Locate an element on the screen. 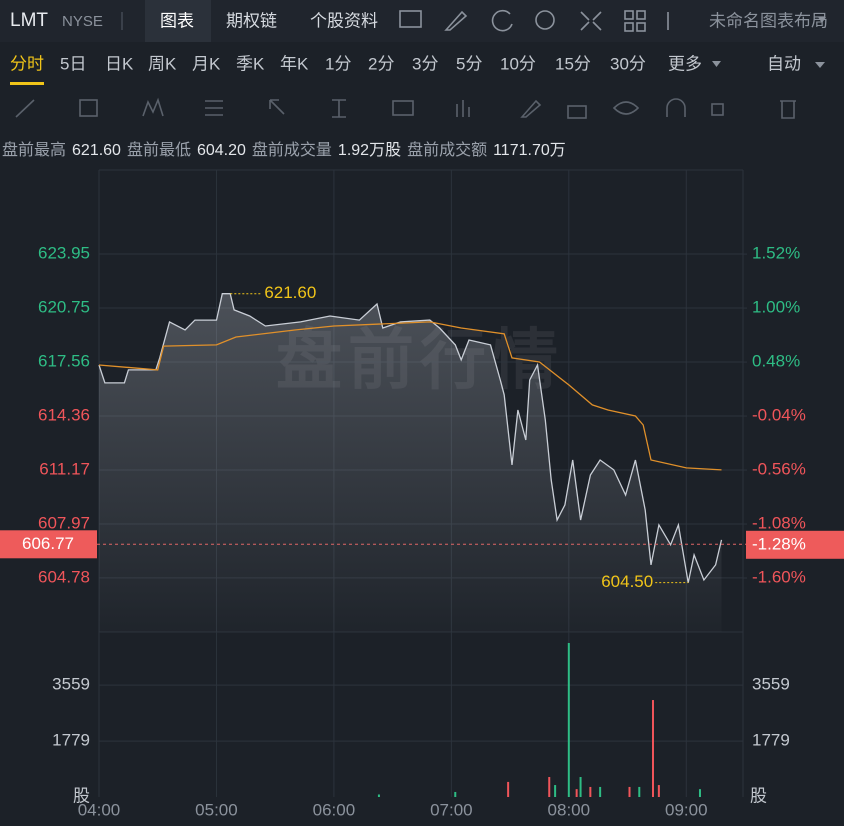 This screenshot has height=826, width=844. volume-unit: 股 is located at coordinates (81, 795).